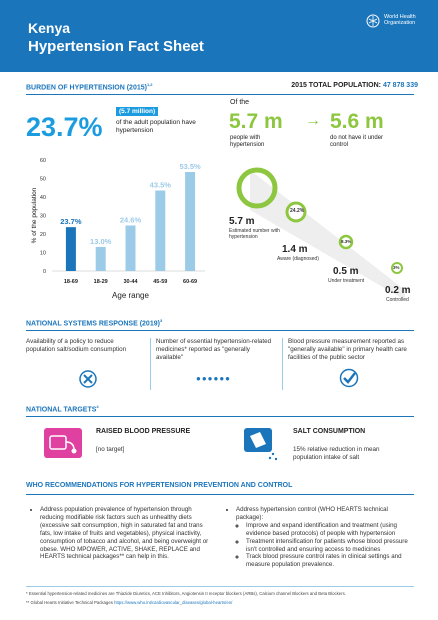 The width and height of the screenshot is (438, 620). What do you see at coordinates (101, 282) in the screenshot?
I see `x-tick-label: 18-29` at bounding box center [101, 282].